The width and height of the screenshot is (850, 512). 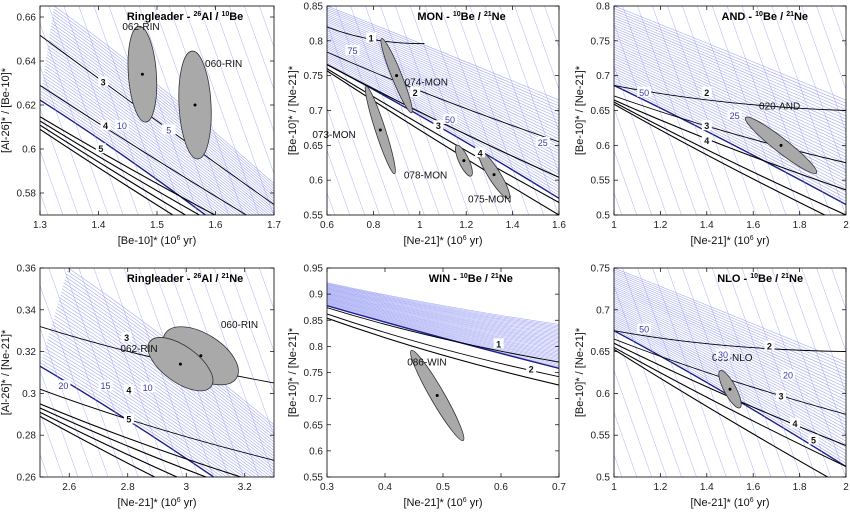 What do you see at coordinates (148, 388) in the screenshot?
I see `contour-label-blue: 10` at bounding box center [148, 388].